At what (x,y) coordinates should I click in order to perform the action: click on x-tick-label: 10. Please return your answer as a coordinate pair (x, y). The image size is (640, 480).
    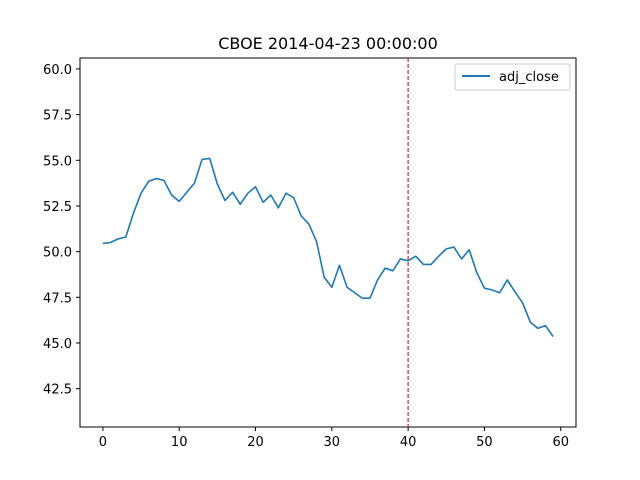
    Looking at the image, I should click on (179, 442).